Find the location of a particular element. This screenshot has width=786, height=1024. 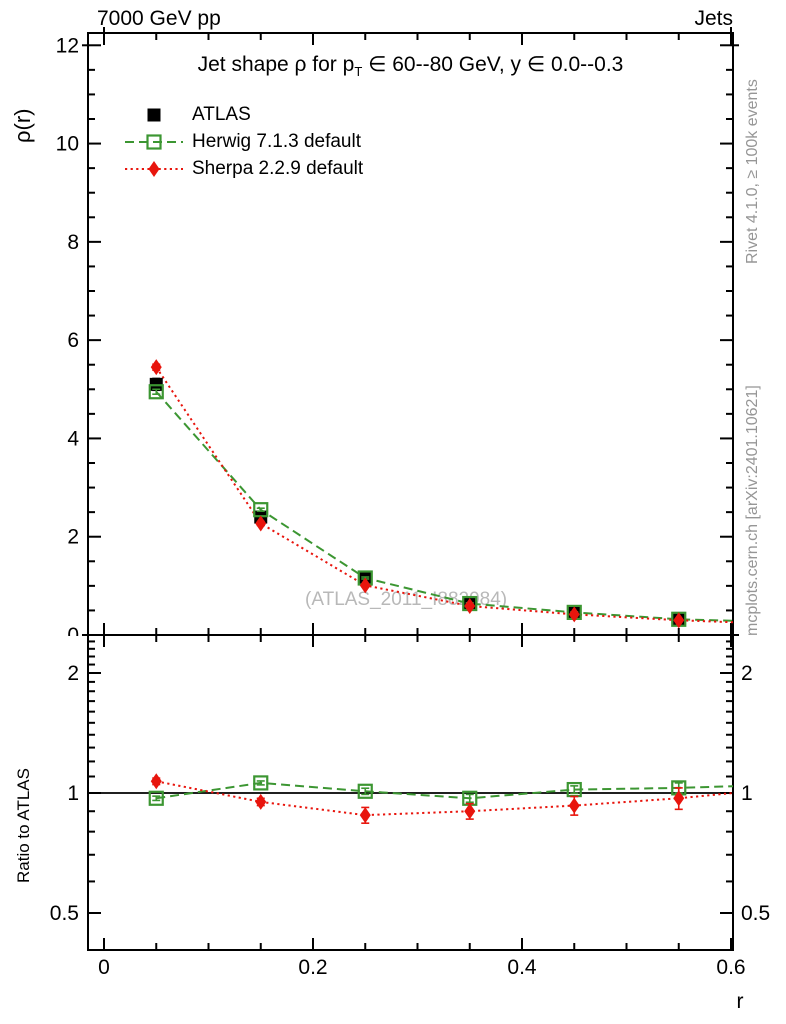

svg-text: 6 is located at coordinates (73, 340).